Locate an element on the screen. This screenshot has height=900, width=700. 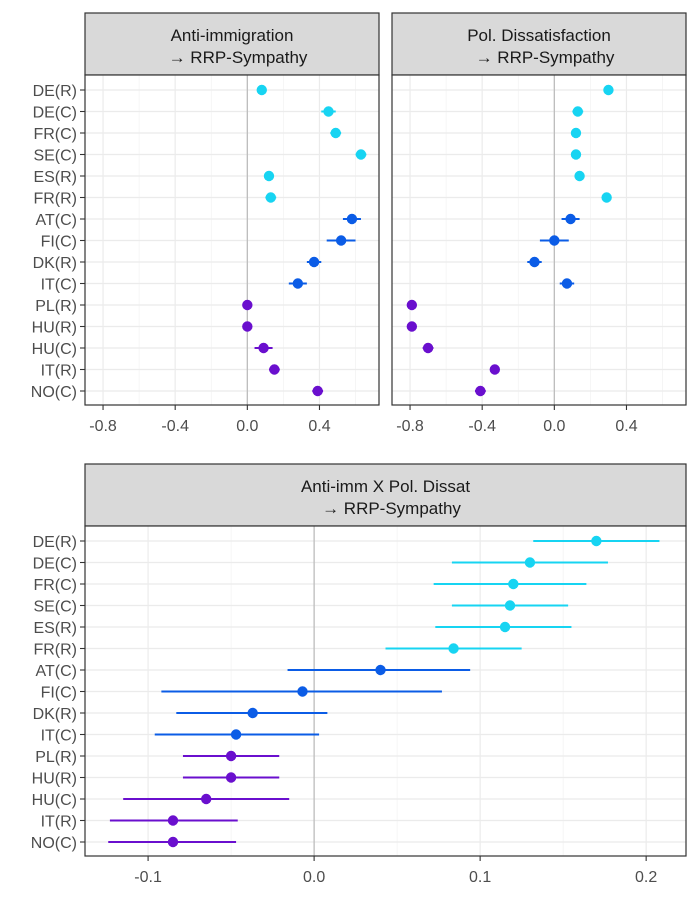
facet-title-line: Anti-immigration is located at coordinates (232, 35).